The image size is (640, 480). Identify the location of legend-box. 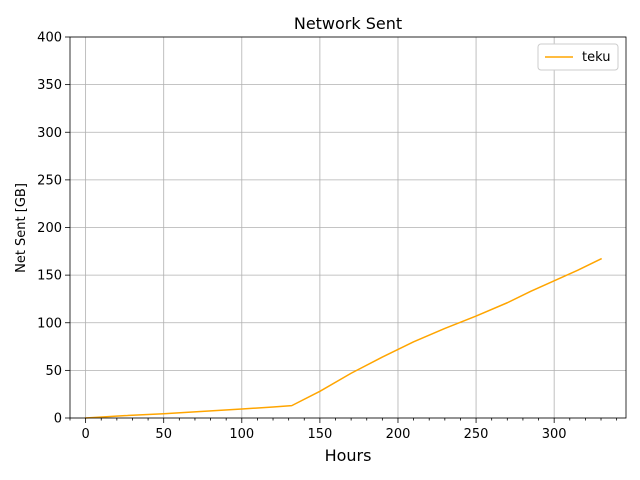
(578, 57).